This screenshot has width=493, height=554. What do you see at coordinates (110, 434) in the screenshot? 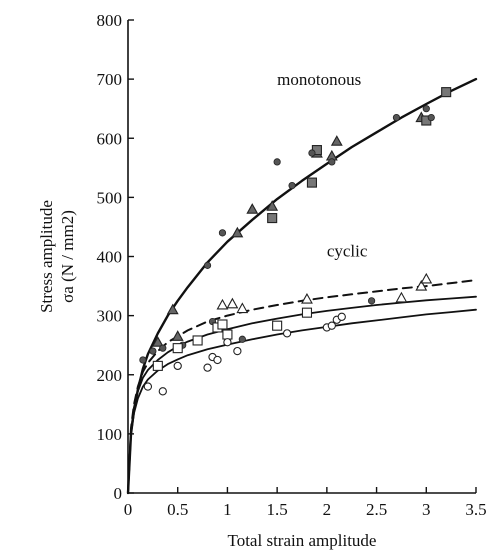
I see `y-tick-label: 100` at bounding box center [110, 434].